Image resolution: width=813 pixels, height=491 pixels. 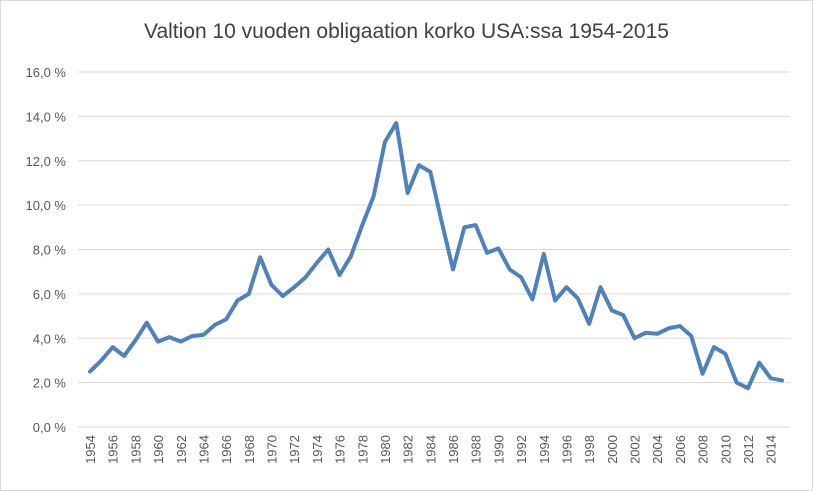 I want to click on x-tick-label: 1992, so click(x=521, y=449).